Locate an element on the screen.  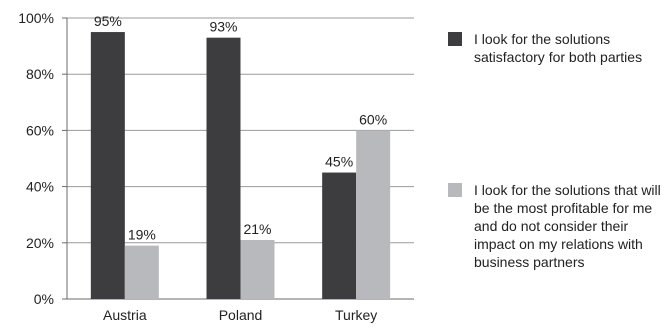
y-tick-label: 60% is located at coordinates (40, 130).